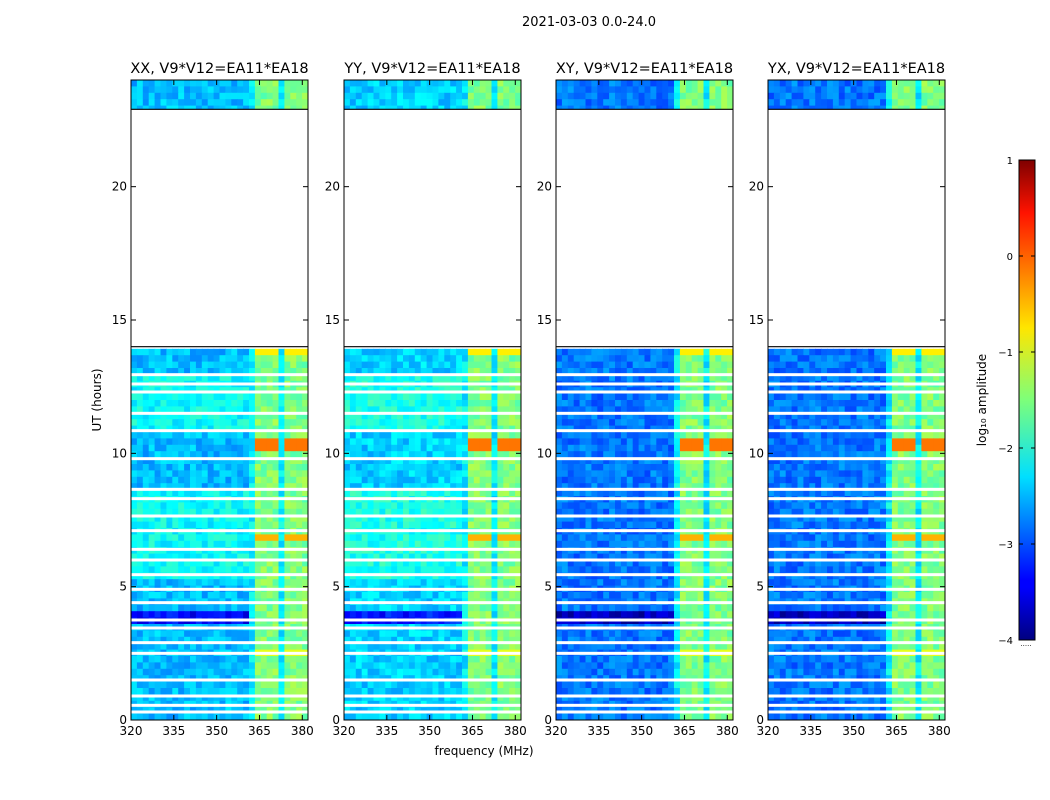  Describe the element at coordinates (97, 399) in the screenshot. I see `y-axis-label: UT (hours)` at that location.